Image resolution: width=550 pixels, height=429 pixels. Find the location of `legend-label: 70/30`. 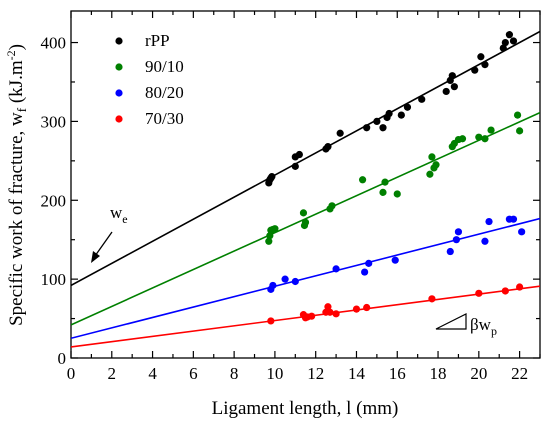

legend-label: 70/30 is located at coordinates (164, 118).